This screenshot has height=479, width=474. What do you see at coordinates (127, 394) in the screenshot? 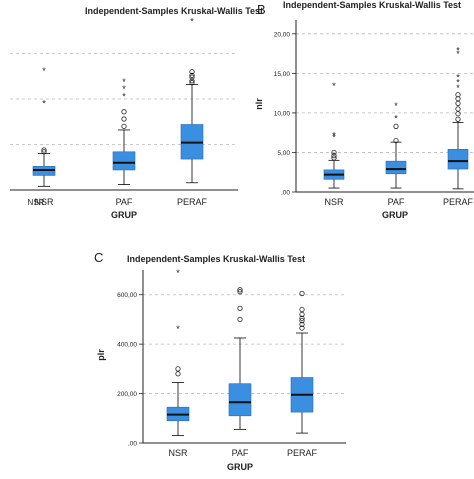
I see `y-tick-label: 200,00` at bounding box center [127, 394].